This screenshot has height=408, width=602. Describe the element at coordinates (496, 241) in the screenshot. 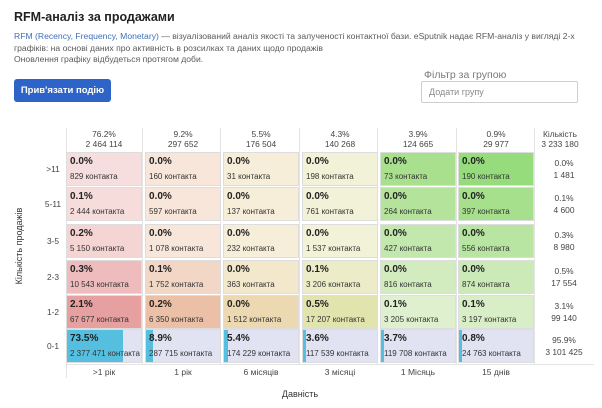

I see `matrix-cell: 0.0% 556 контакта` at that location.